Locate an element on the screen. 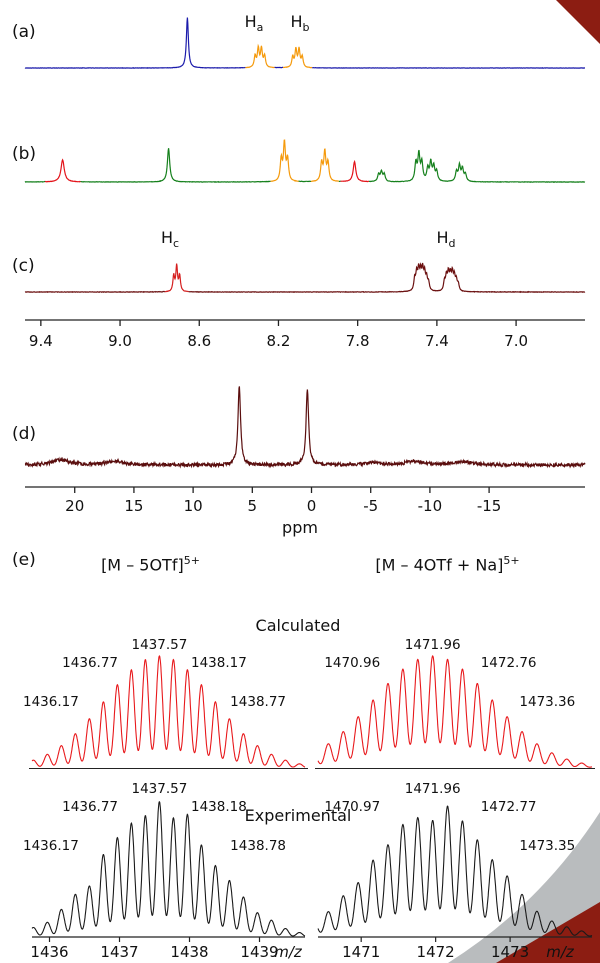 Image resolution: width=600 pixels, height=963 pixels. ms-title-left: [M – 5OTf]5+ is located at coordinates (150, 564).